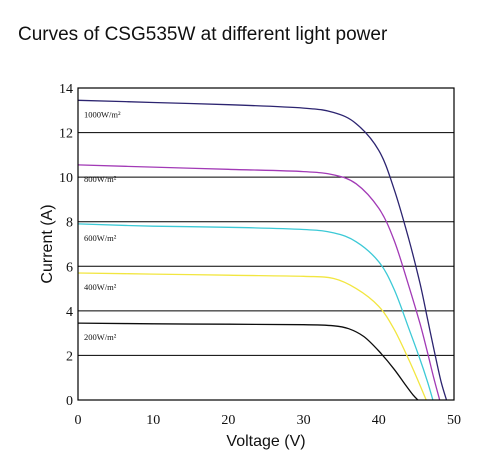 Image resolution: width=479 pixels, height=476 pixels. What do you see at coordinates (47, 243) in the screenshot?
I see `y-axis-label: Current (A)` at bounding box center [47, 243].